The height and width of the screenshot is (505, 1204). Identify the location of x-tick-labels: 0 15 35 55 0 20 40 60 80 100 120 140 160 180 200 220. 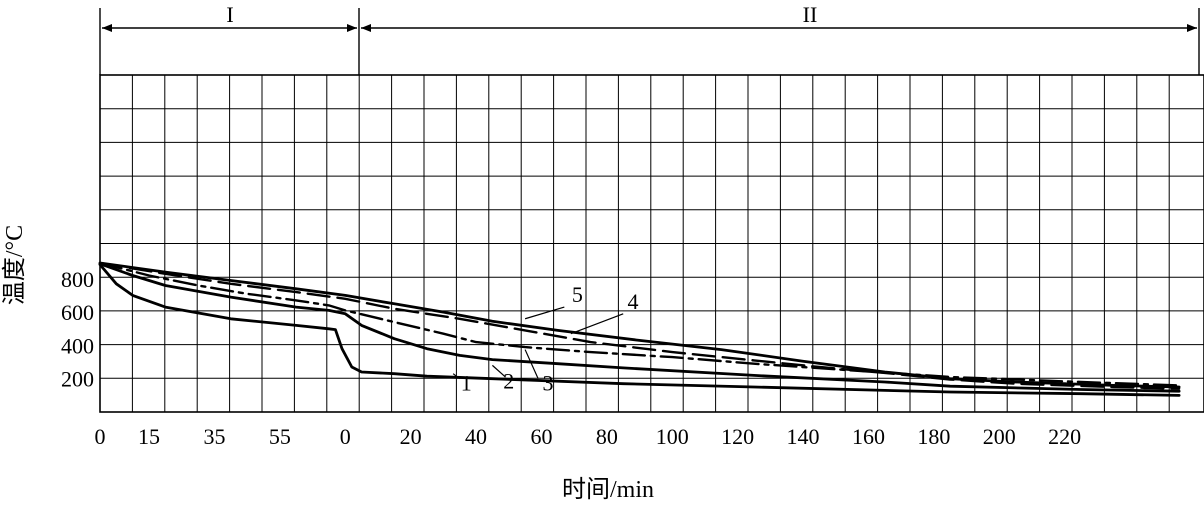
(588, 436).